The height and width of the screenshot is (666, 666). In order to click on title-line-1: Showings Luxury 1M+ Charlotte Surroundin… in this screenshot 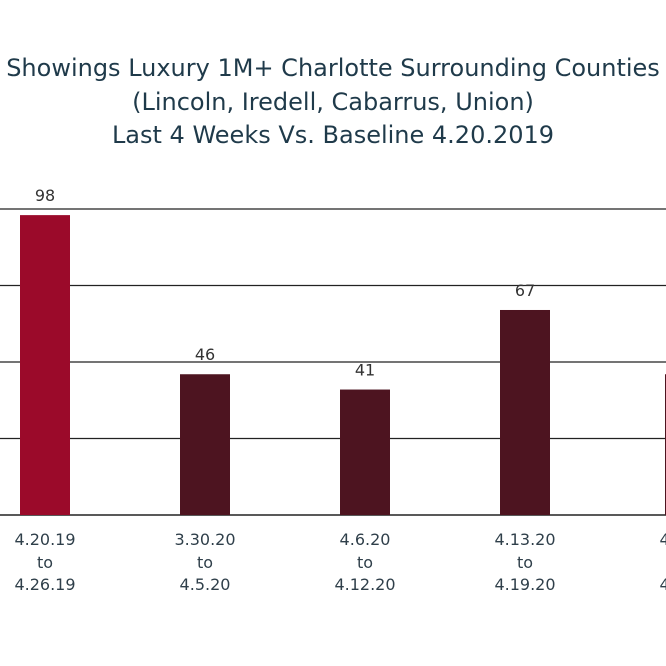, I will do `click(333, 68)`.